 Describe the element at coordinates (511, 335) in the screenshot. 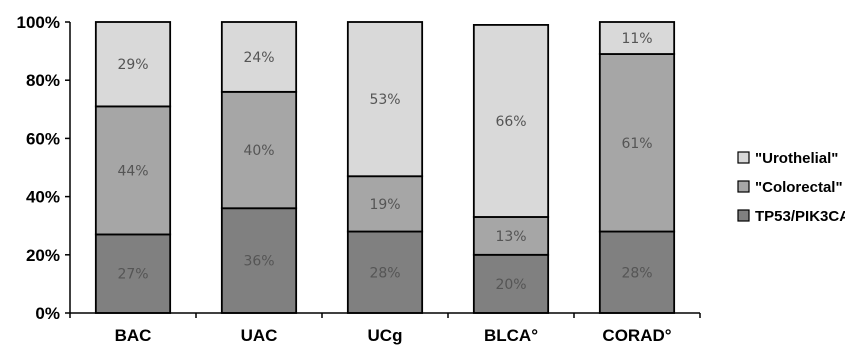

I see `x-tick-label: BLCA°` at that location.